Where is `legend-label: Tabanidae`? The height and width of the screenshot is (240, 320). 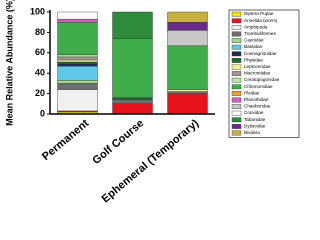
legend-label: Tabanidae is located at coordinates (255, 119).